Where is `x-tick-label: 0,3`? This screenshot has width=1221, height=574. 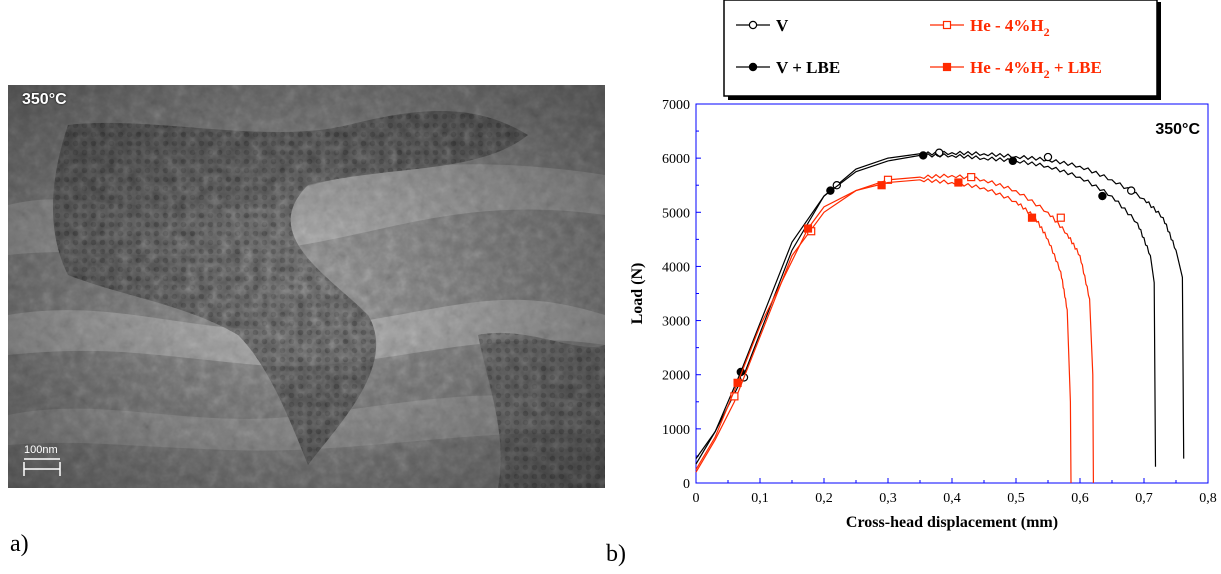
x-tick-label: 0,3 is located at coordinates (888, 498).